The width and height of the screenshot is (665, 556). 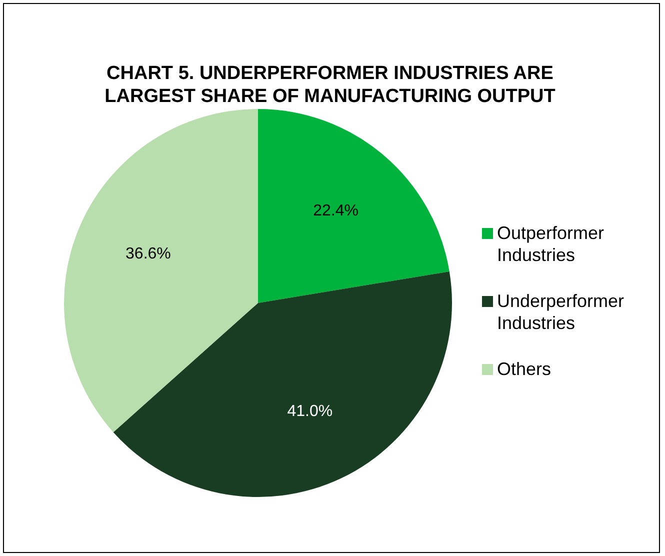 I want to click on data-label: 22.4%, so click(x=336, y=211).